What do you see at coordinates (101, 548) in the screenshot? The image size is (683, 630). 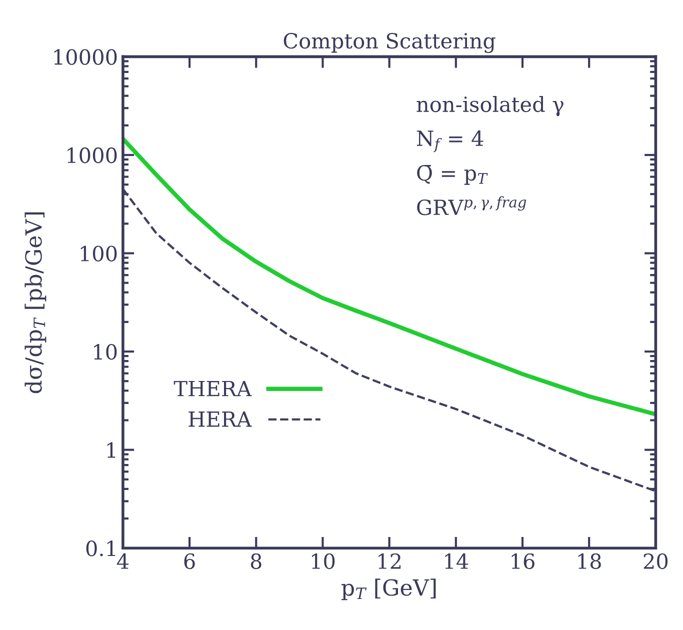 I see `y-tick-label: 0.1` at bounding box center [101, 548].